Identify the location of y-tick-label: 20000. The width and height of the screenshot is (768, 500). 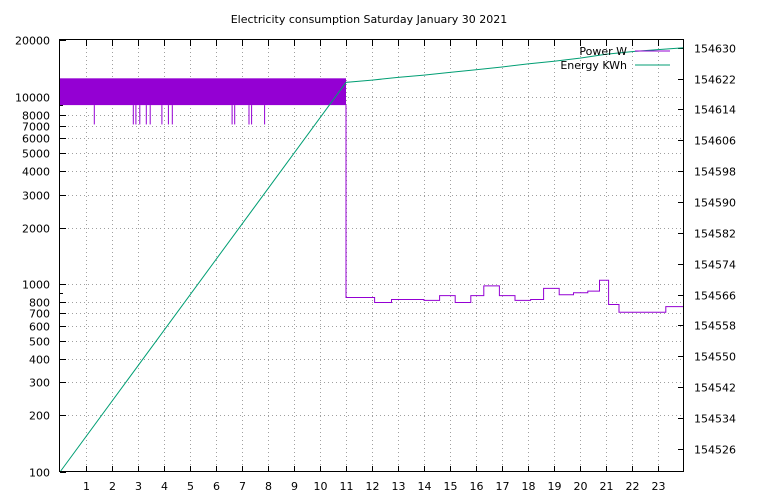
(32, 41).